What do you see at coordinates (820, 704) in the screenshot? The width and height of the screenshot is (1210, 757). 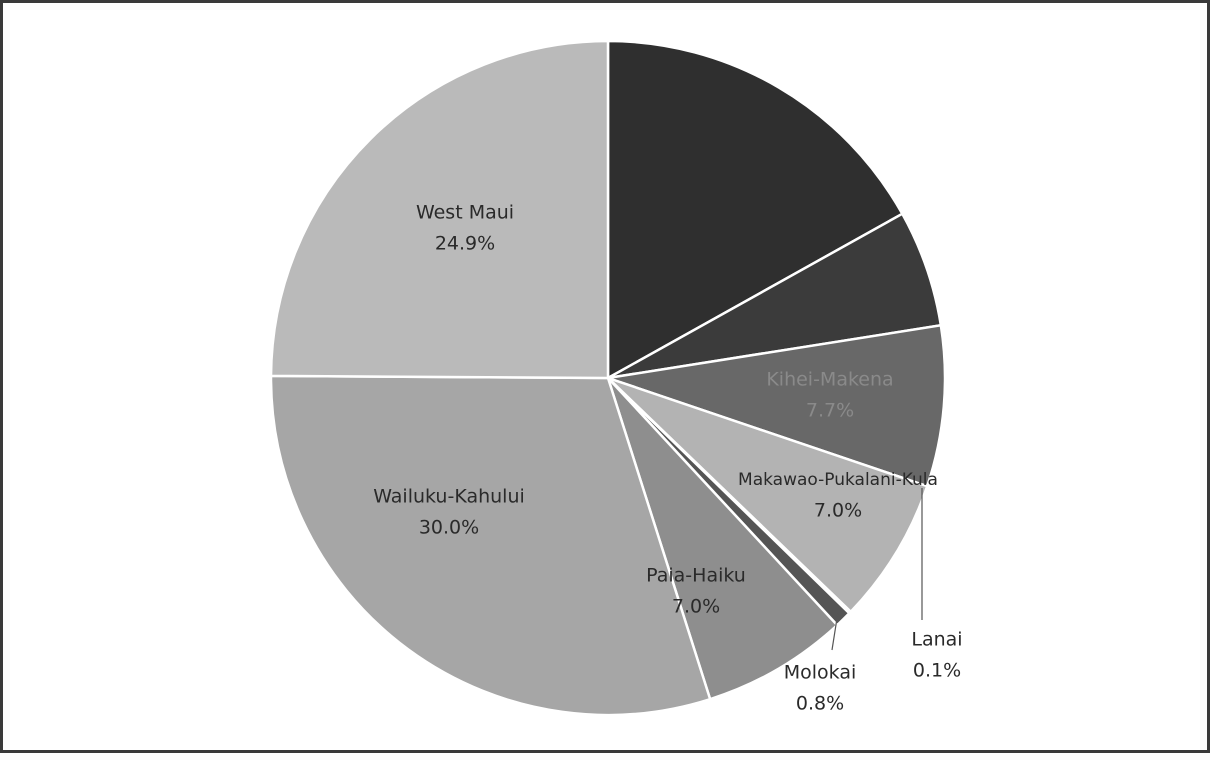 I see `slice-value-label: 0.8%` at bounding box center [820, 704].